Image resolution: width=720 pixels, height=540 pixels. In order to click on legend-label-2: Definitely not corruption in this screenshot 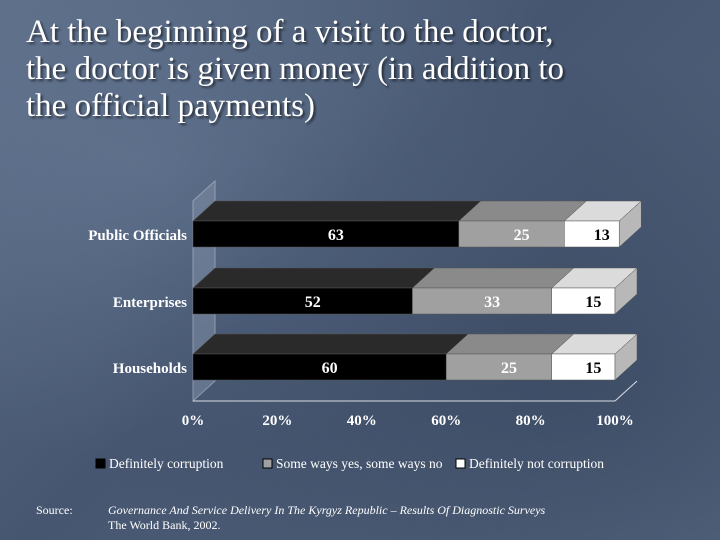, I will do `click(536, 463)`.